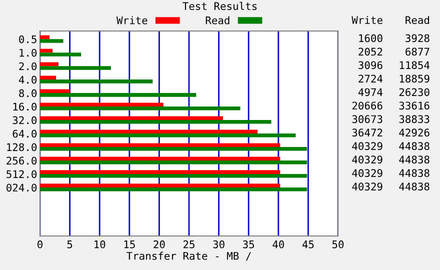 The width and height of the screenshot is (440, 270). I want to click on x-tick-label: 50, so click(338, 244).